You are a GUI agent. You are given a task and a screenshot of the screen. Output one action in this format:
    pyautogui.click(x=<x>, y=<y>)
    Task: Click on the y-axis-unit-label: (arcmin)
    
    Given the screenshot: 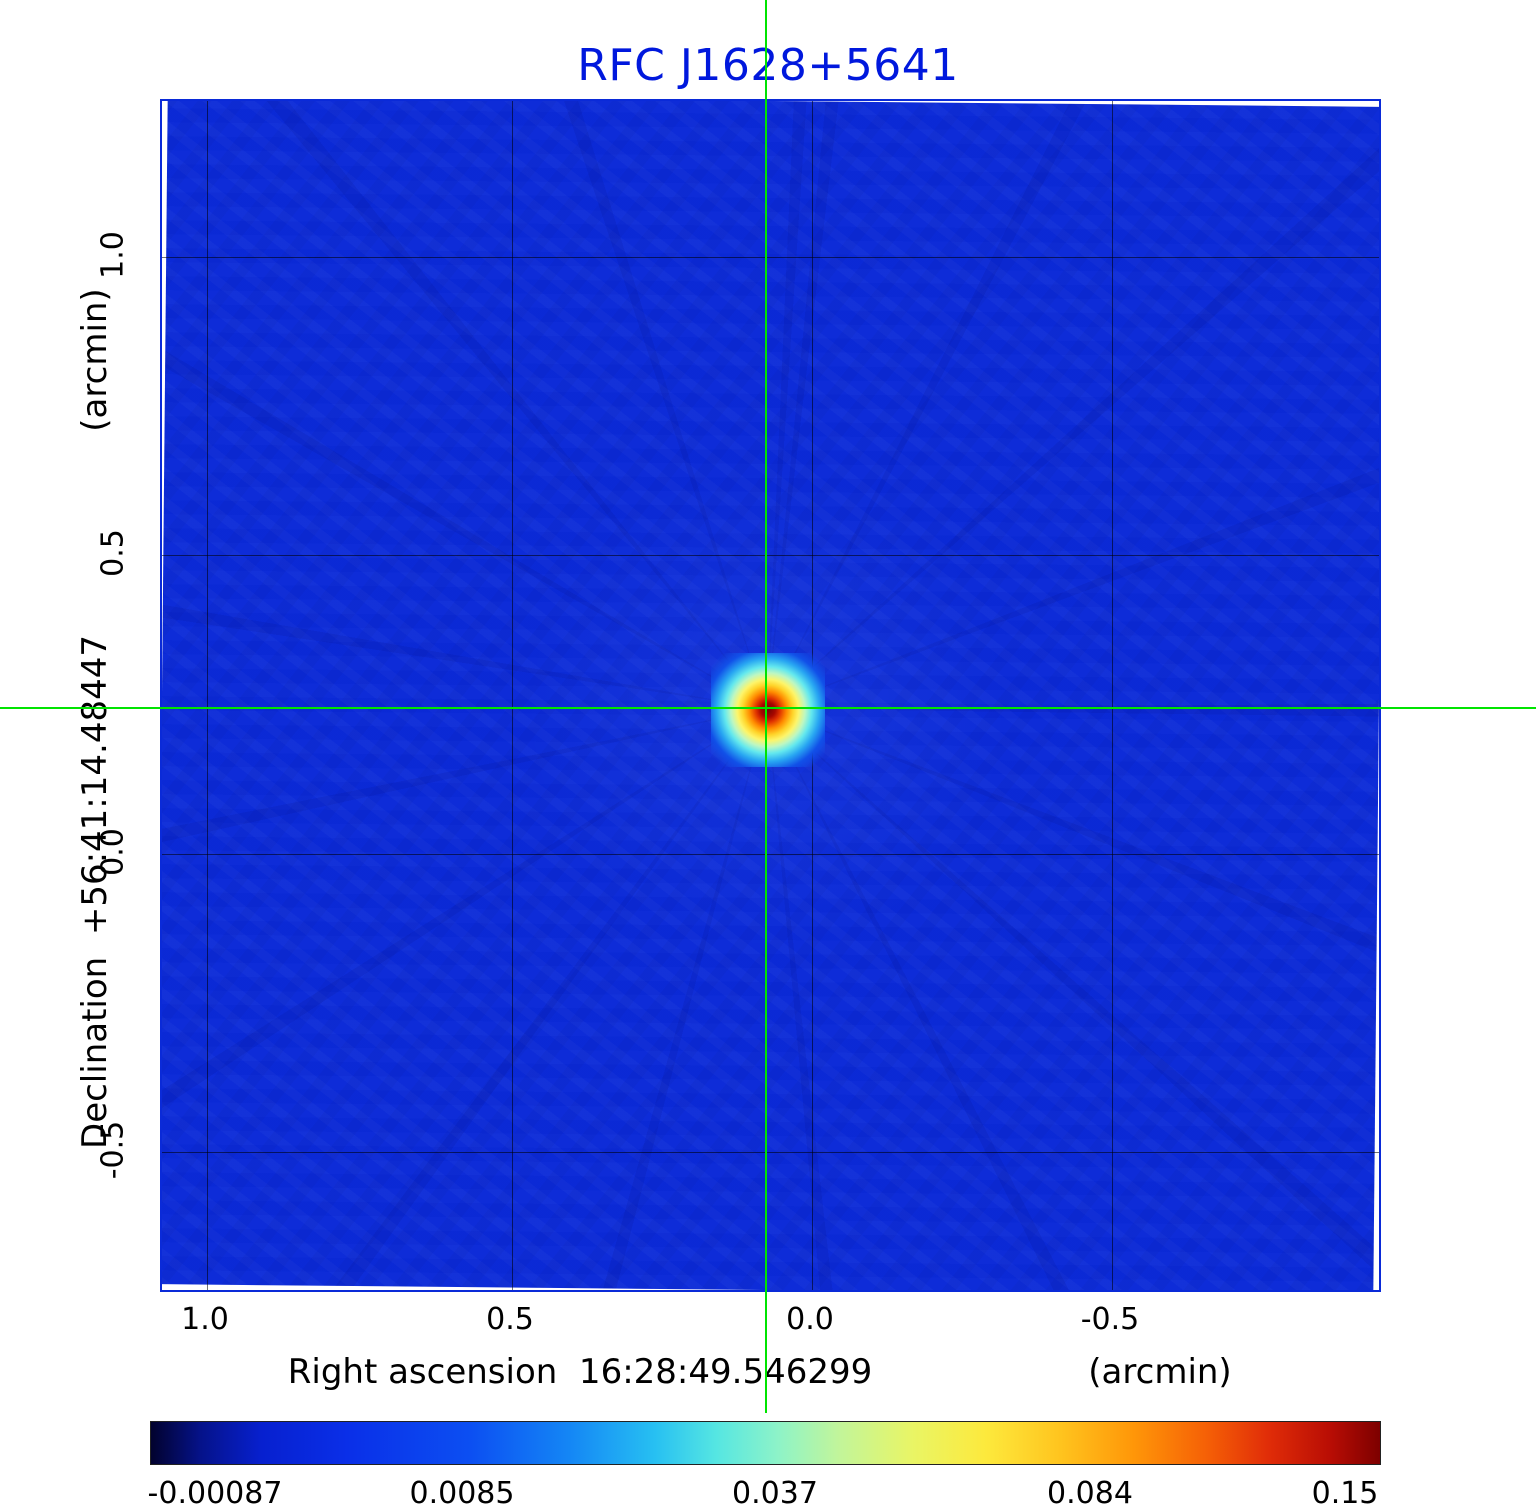 What is the action you would take?
    pyautogui.click(x=95, y=360)
    